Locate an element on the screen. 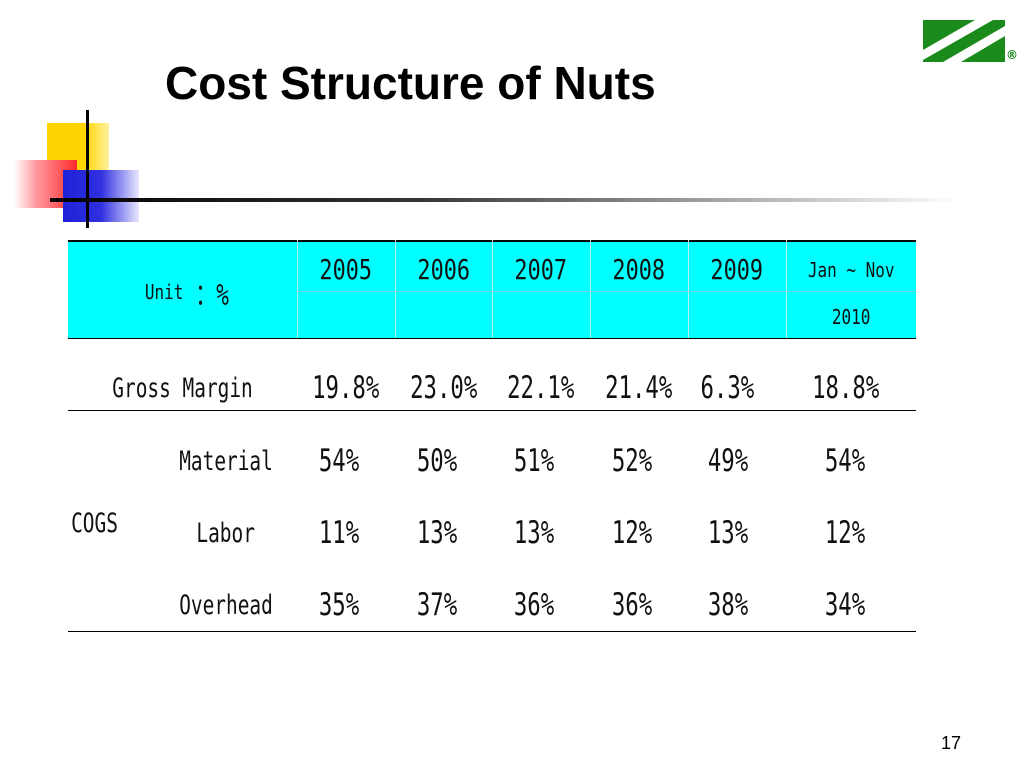  material-2007: 51% is located at coordinates (534, 461).